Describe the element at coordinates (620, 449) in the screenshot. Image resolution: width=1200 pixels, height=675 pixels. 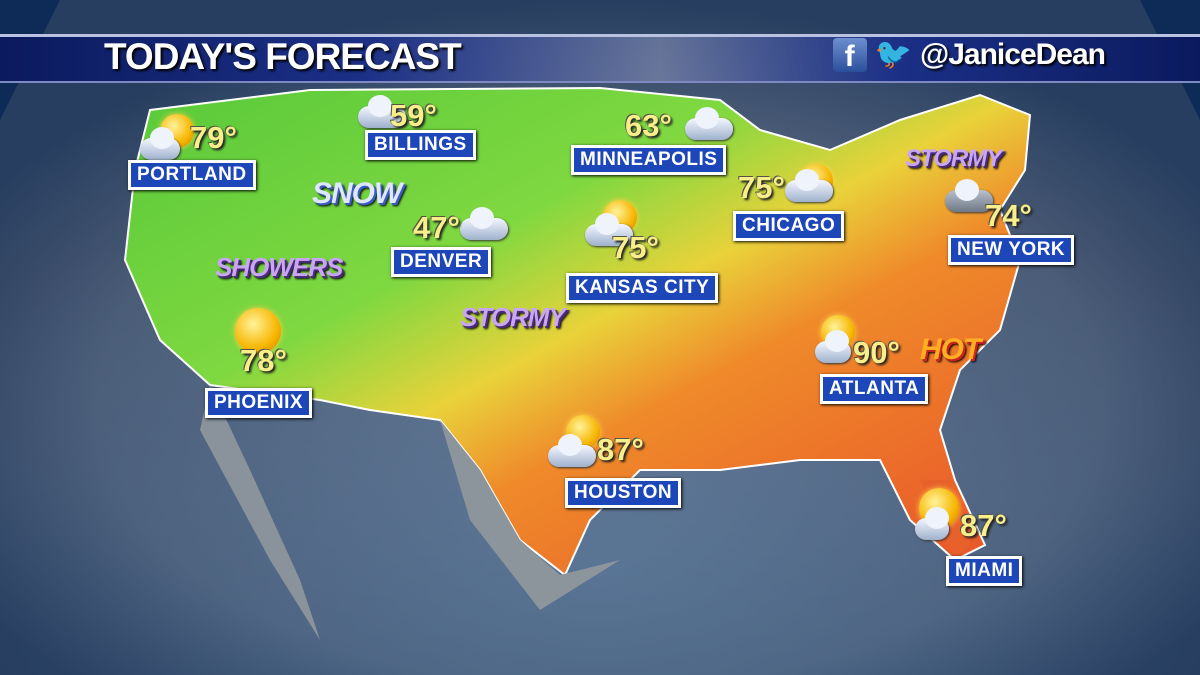
I see `temp-houston: 87°` at that location.